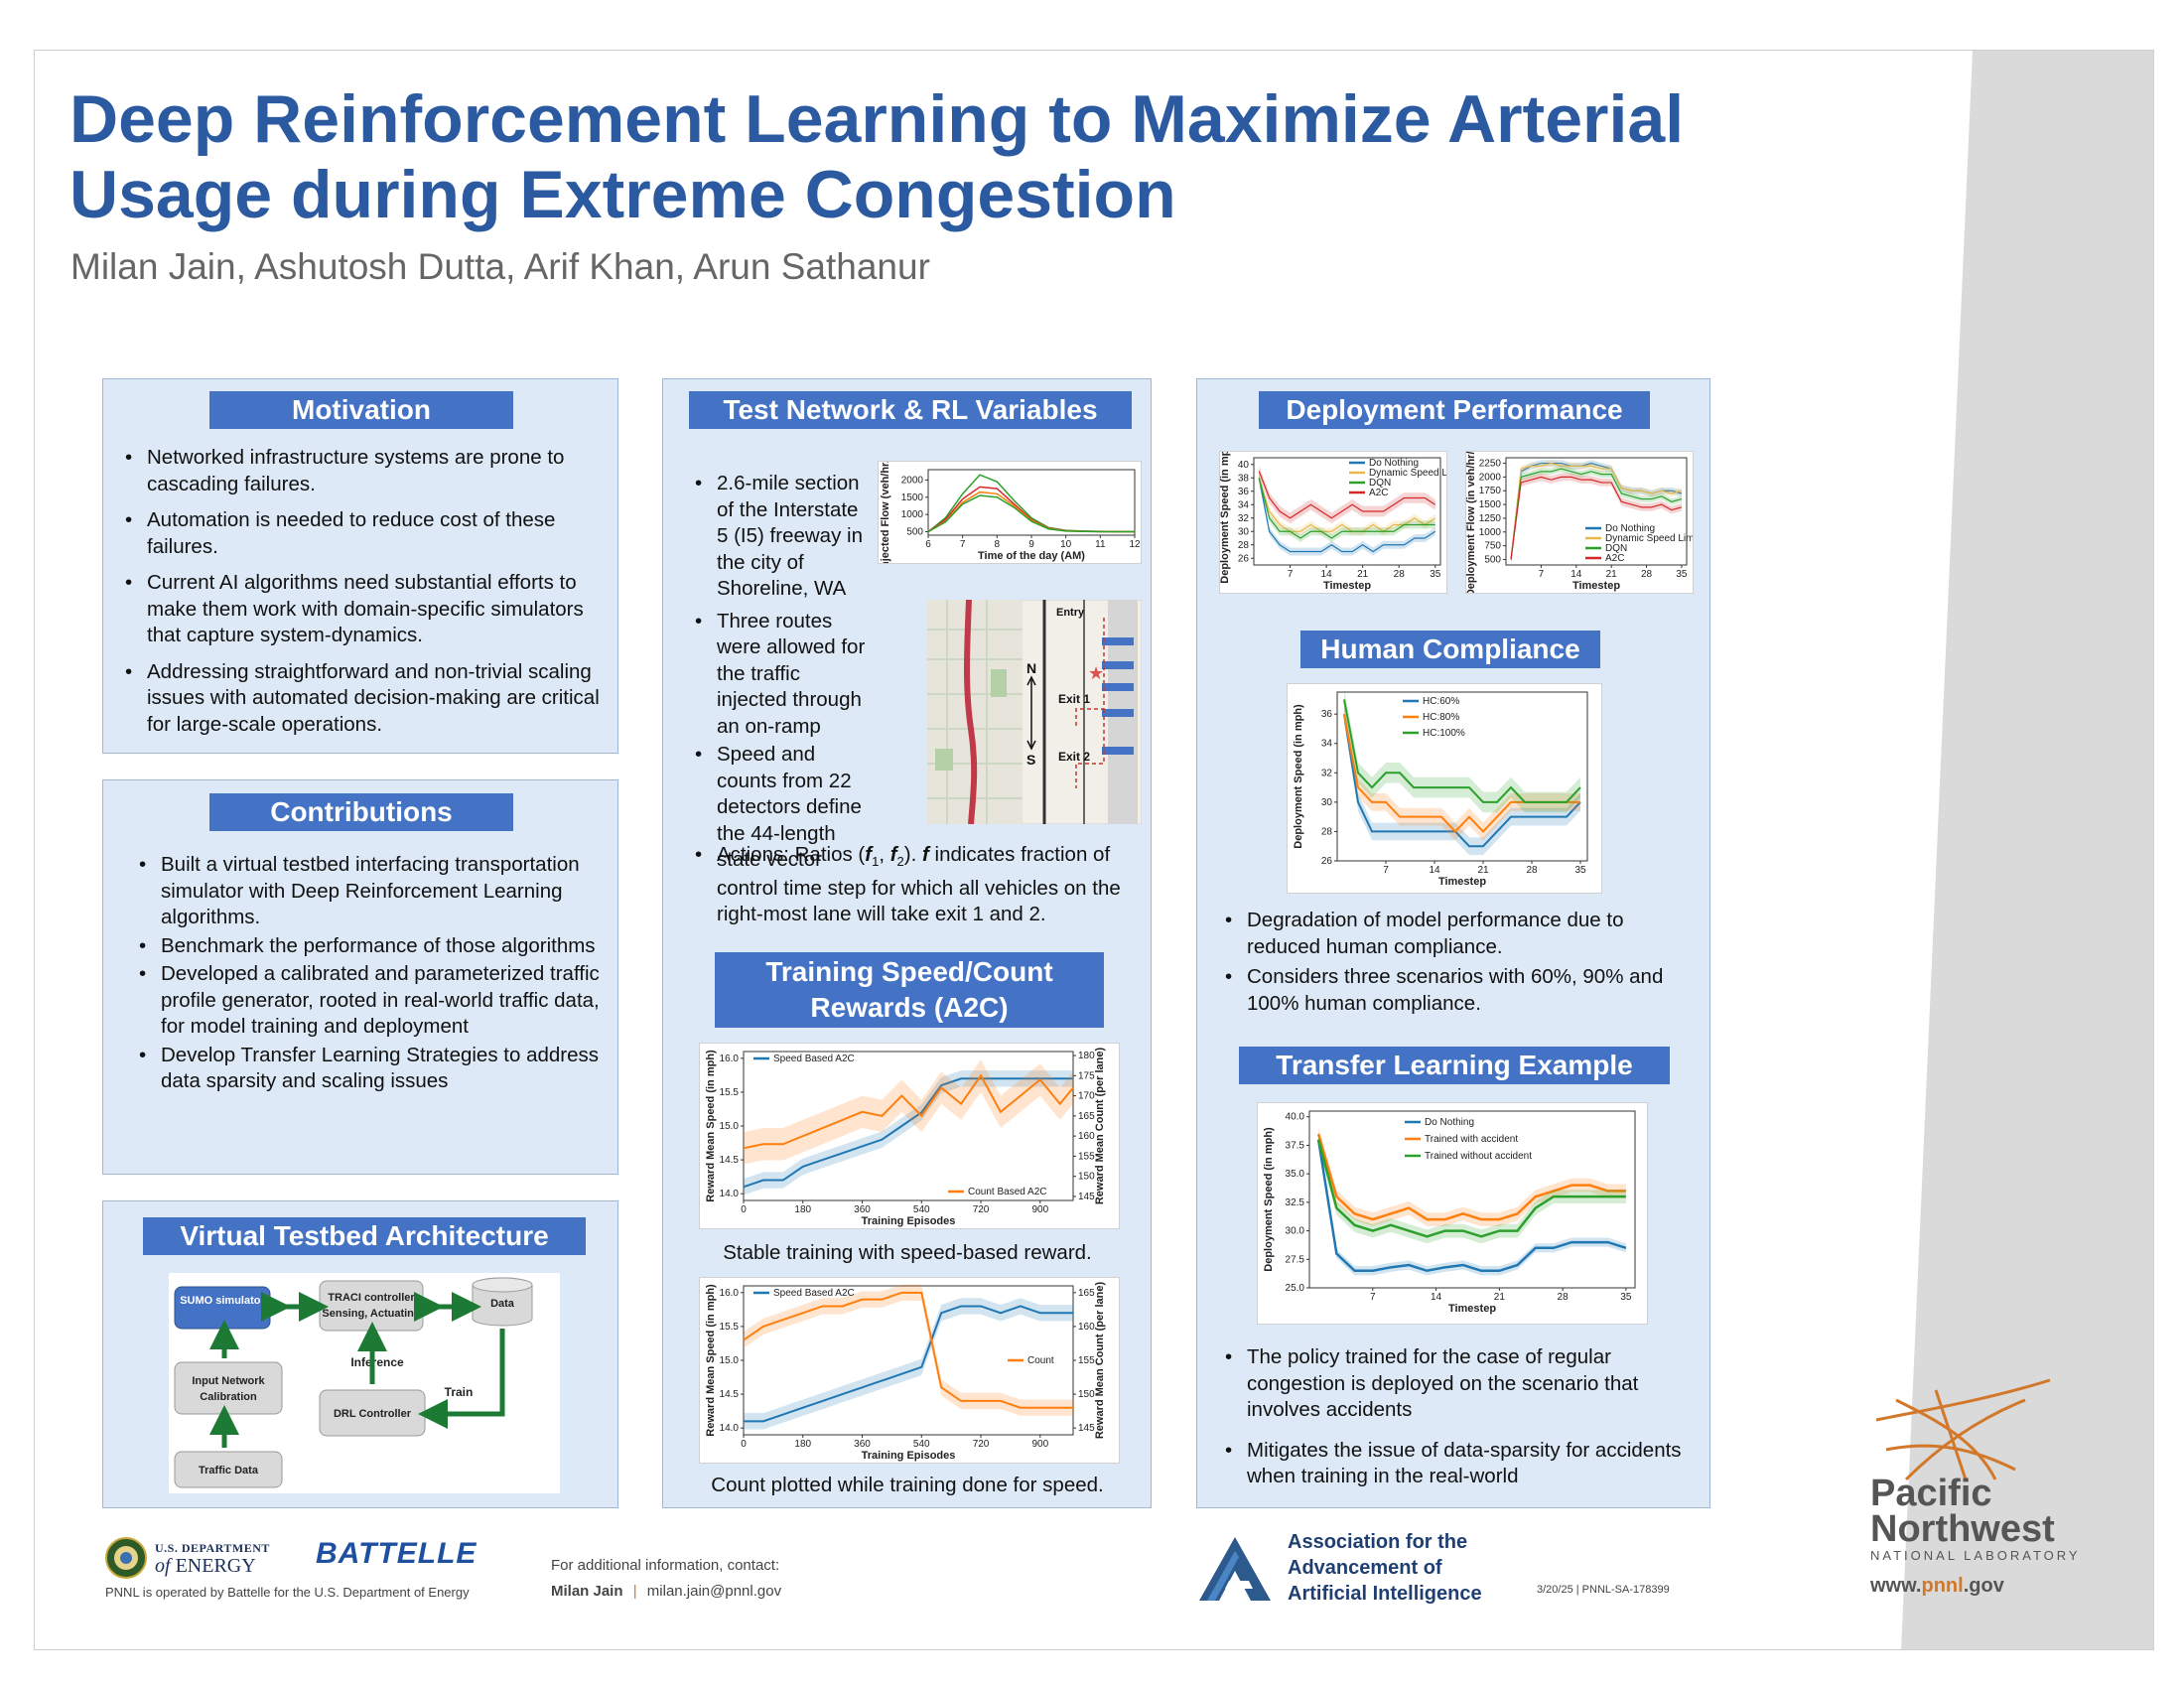 The height and width of the screenshot is (1688, 2184). I want to click on train-label: Train, so click(459, 1392).